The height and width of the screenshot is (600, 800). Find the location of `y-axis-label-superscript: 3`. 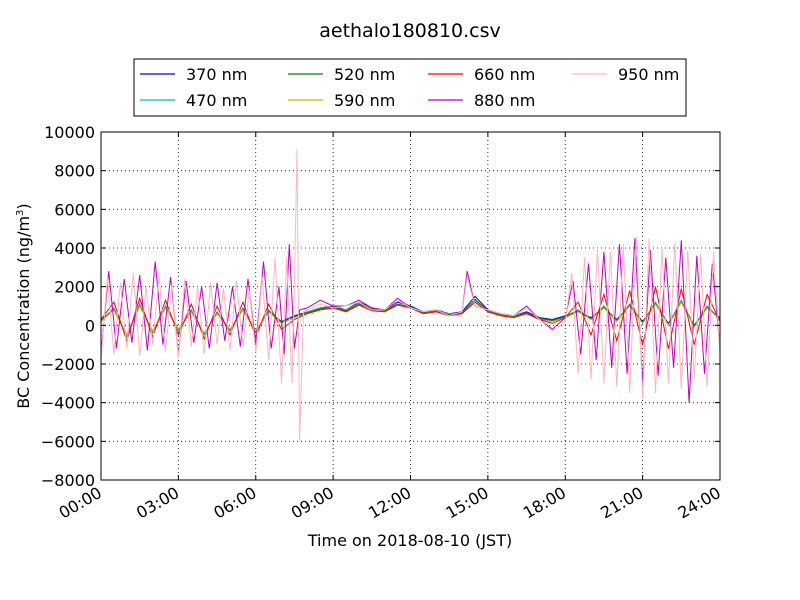

y-axis-label-superscript: 3 is located at coordinates (20, 213).